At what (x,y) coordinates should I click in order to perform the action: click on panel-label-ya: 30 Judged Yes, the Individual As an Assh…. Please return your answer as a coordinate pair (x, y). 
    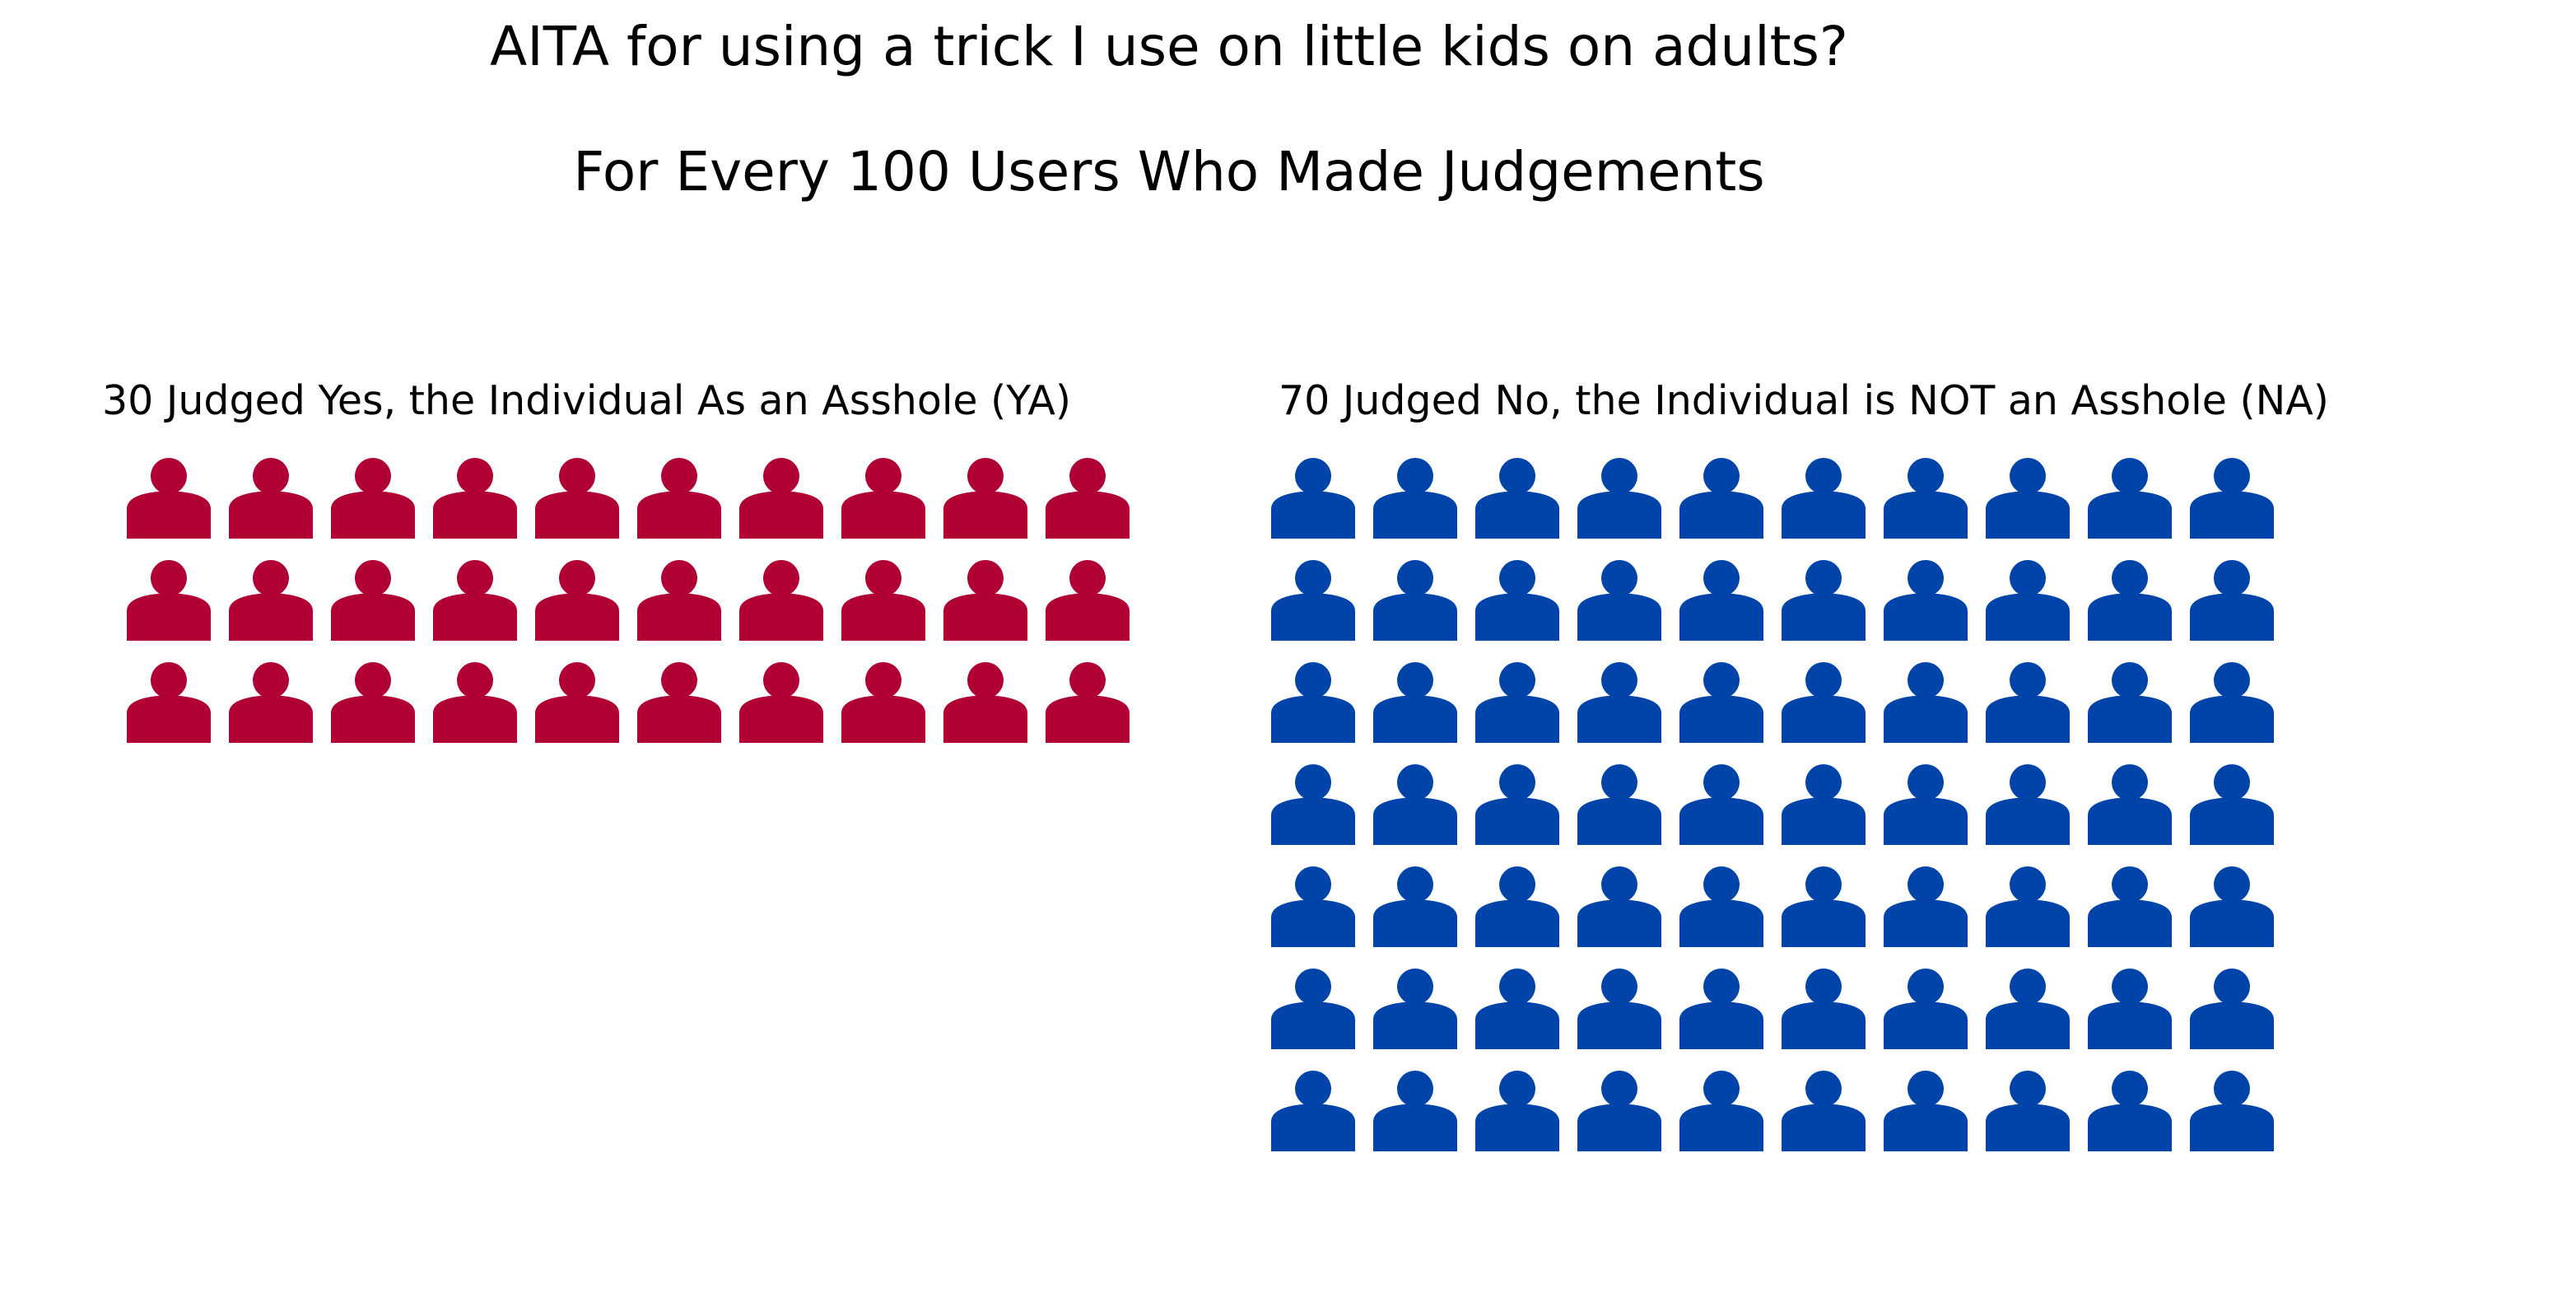
    Looking at the image, I should click on (587, 400).